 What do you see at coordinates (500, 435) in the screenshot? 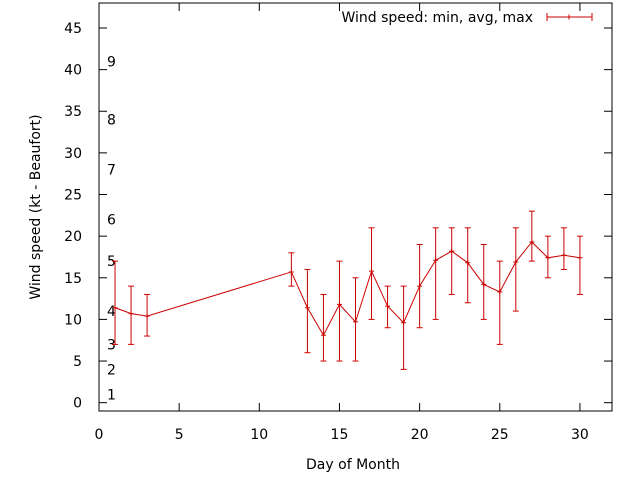
I see `x-tick-label: 25` at bounding box center [500, 435].